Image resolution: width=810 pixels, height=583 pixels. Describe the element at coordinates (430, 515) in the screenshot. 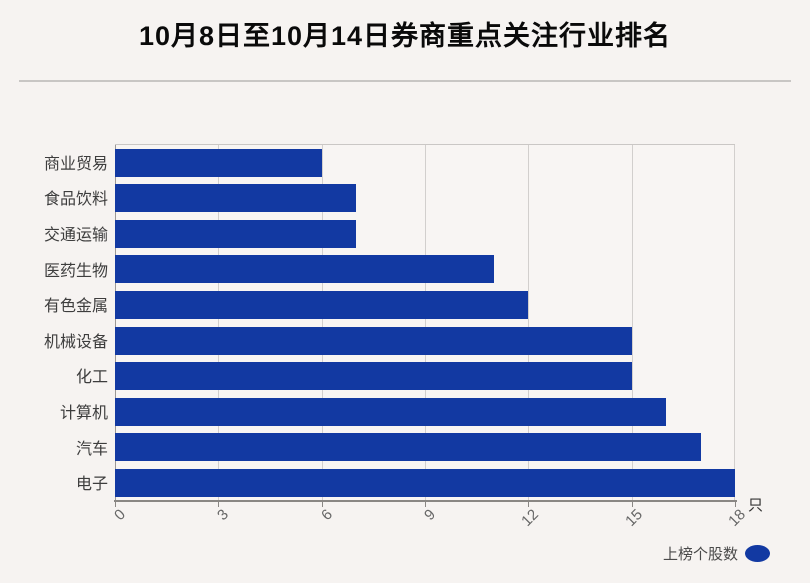

I see `x-axis-tick-label: 9` at that location.